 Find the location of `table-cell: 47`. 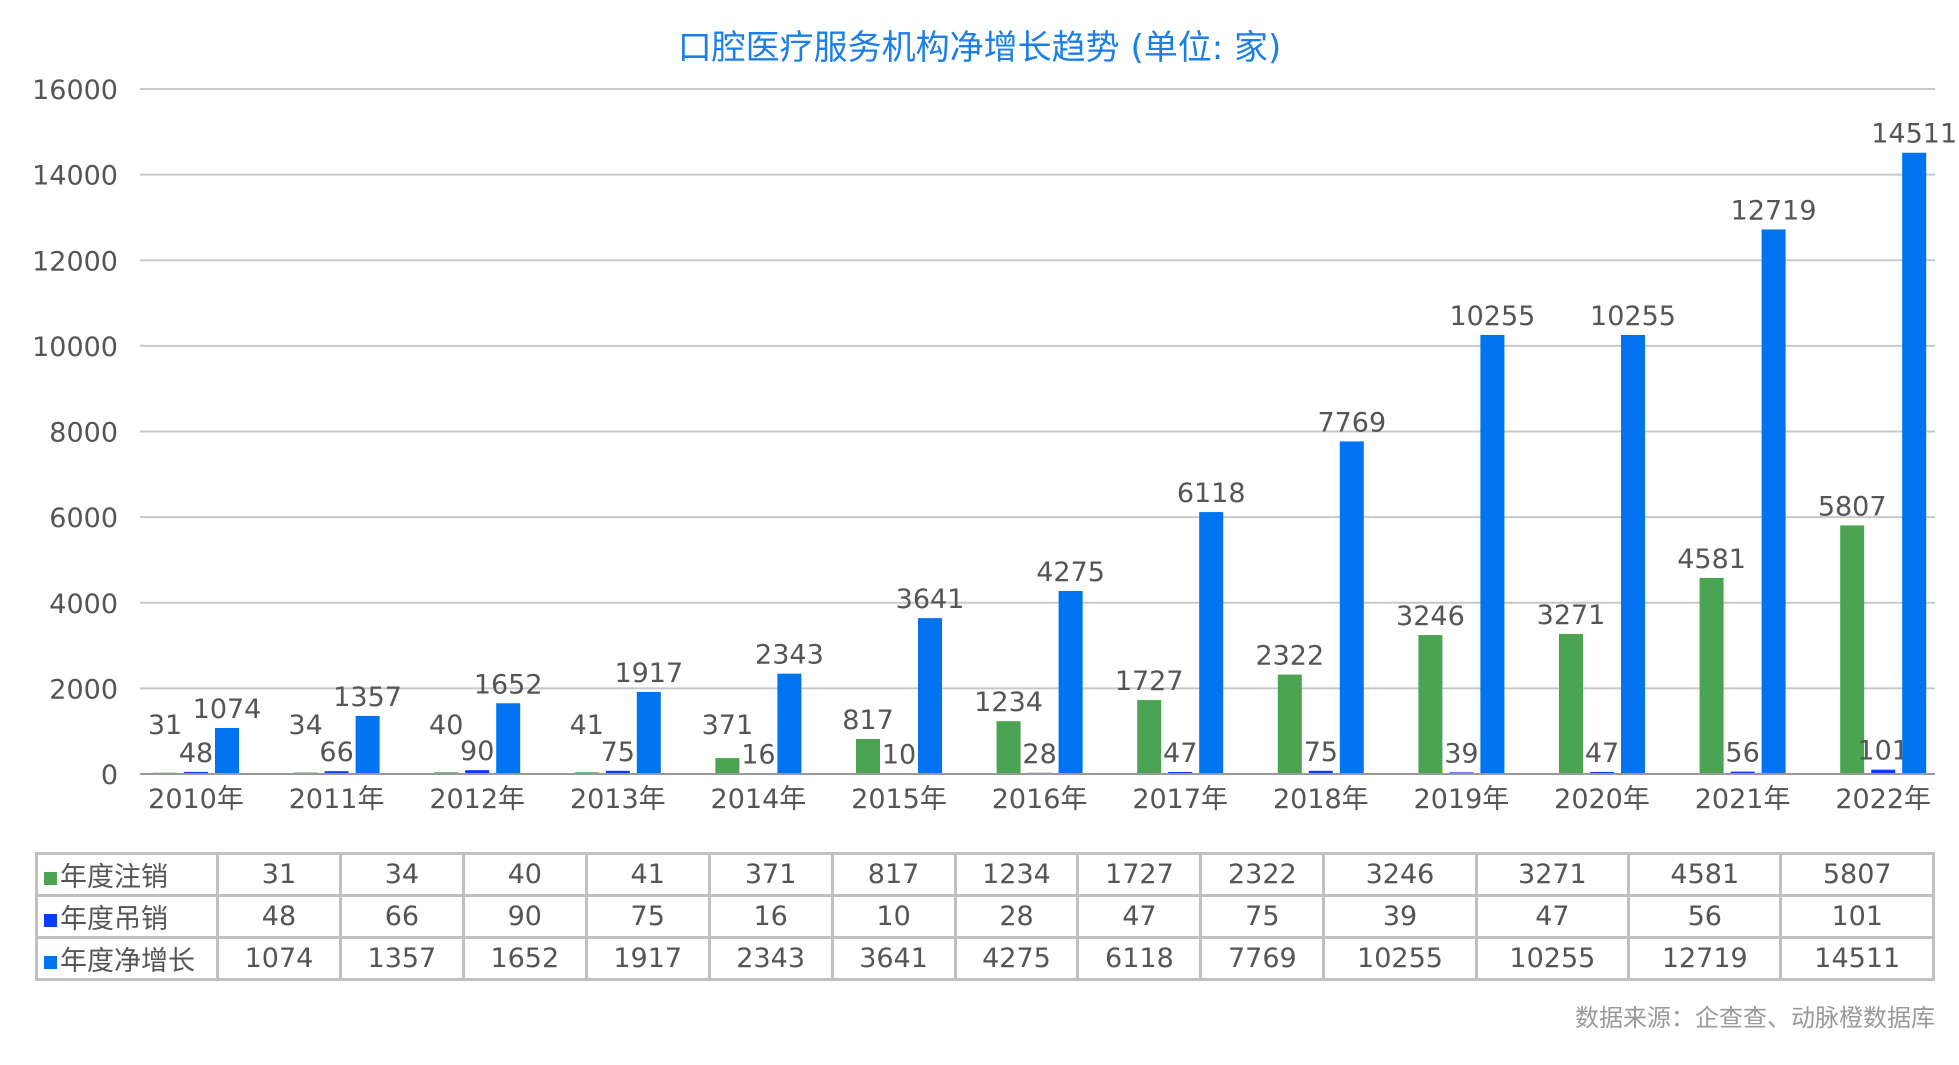

table-cell: 47 is located at coordinates (1552, 916).